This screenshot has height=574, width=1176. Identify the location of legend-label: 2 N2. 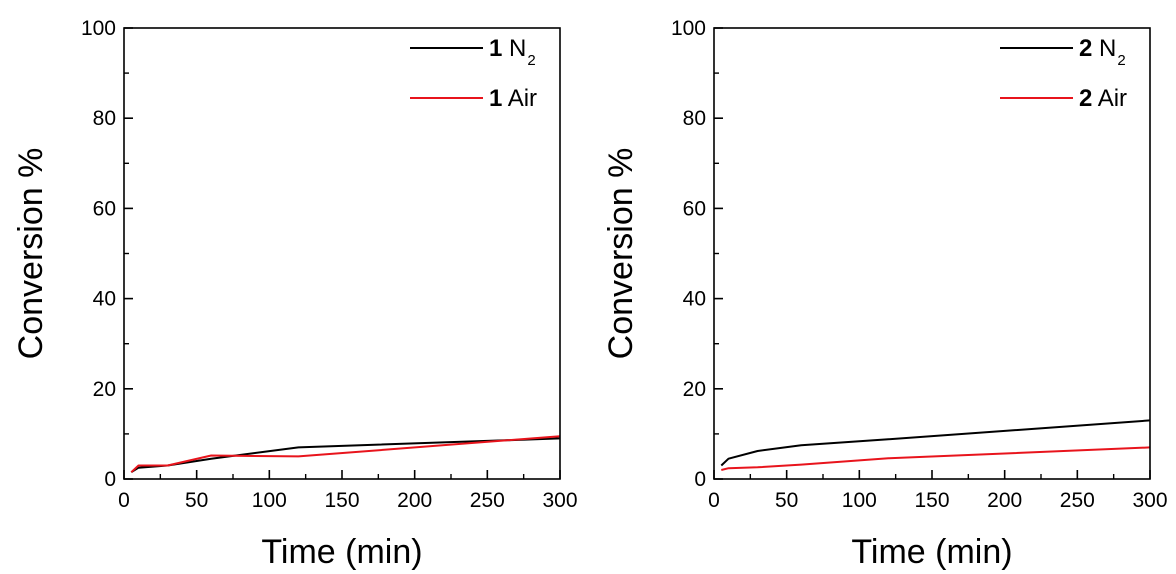
(1102, 52).